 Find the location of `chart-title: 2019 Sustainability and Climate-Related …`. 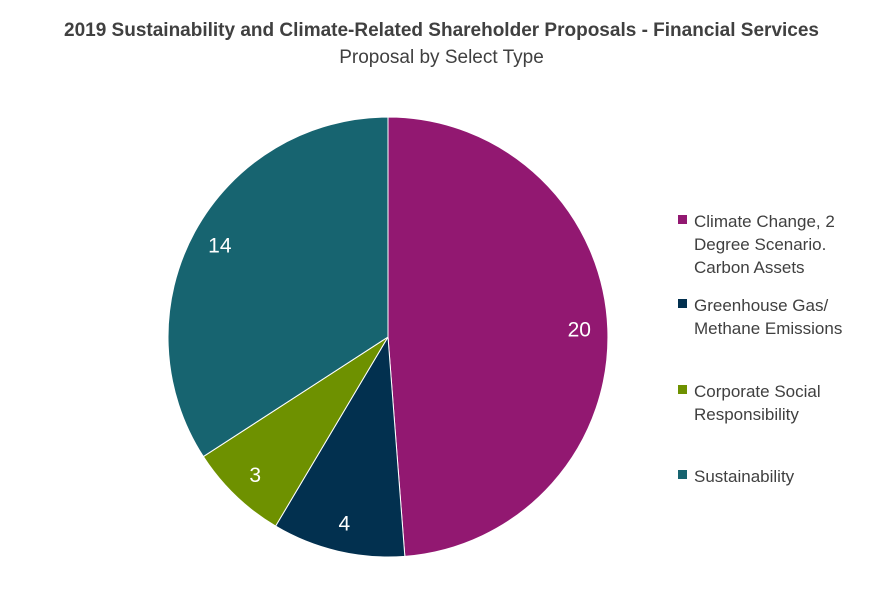

chart-title: 2019 Sustainability and Climate-Related … is located at coordinates (441, 30).